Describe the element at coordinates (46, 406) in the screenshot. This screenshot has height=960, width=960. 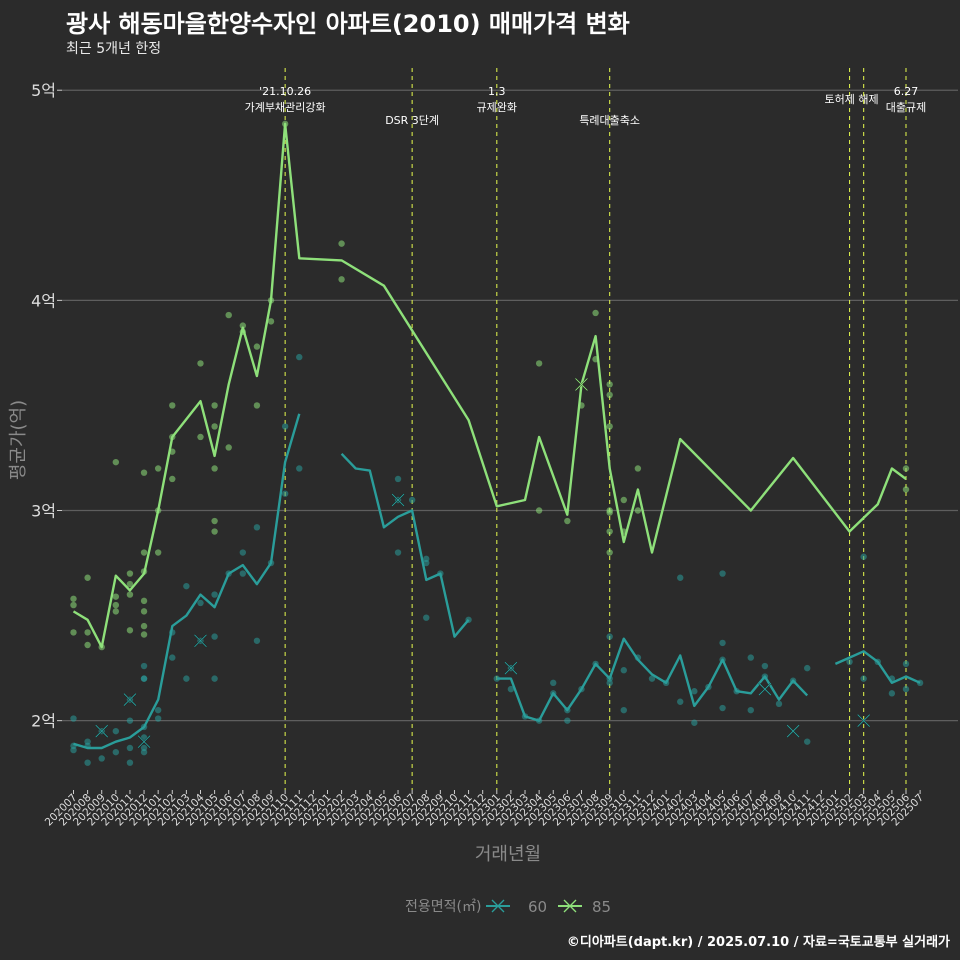
I see `y-axis: 2억 3억 4억 5억` at that location.